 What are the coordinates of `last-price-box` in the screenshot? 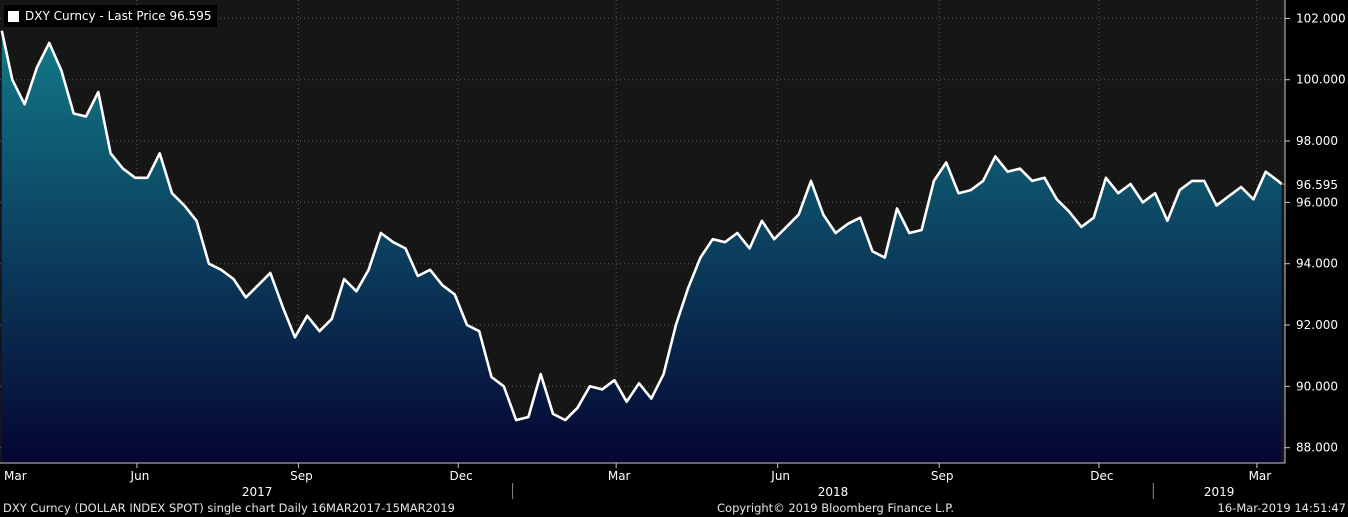 It's located at (1316, 184).